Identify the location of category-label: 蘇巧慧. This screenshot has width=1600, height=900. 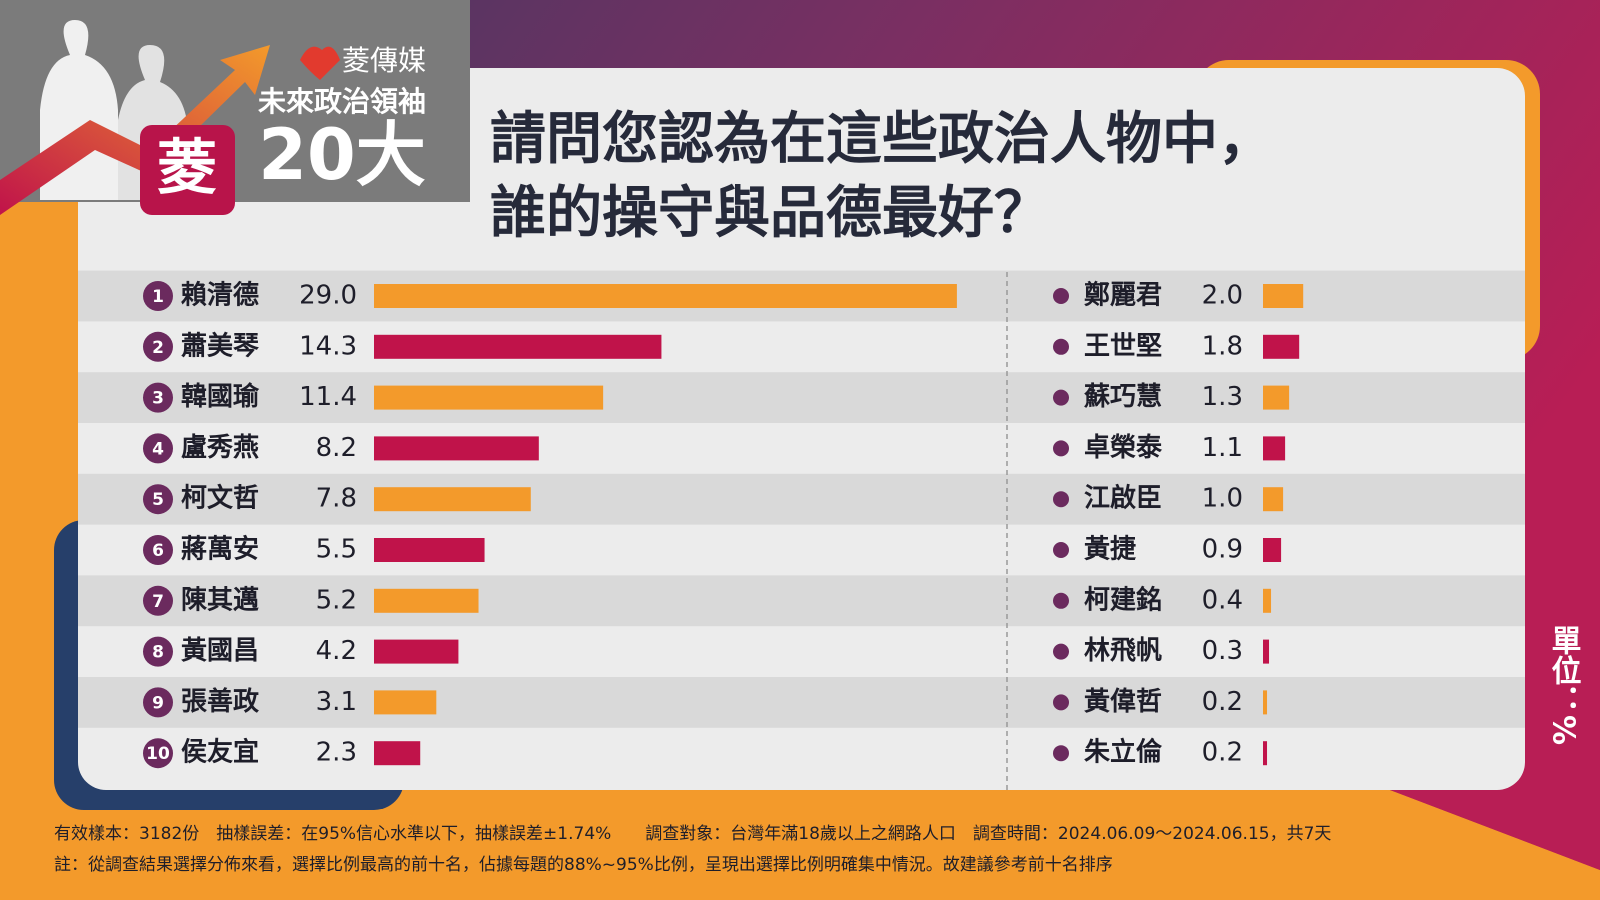
(1123, 397).